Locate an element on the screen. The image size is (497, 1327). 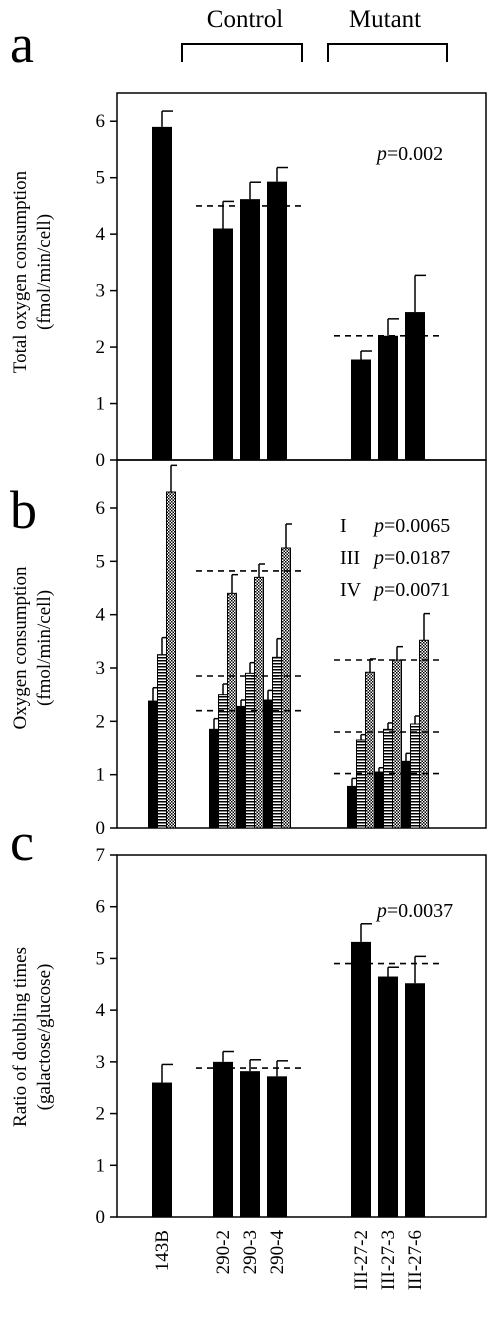
mutant-group-label: Mutant is located at coordinates (385, 19).